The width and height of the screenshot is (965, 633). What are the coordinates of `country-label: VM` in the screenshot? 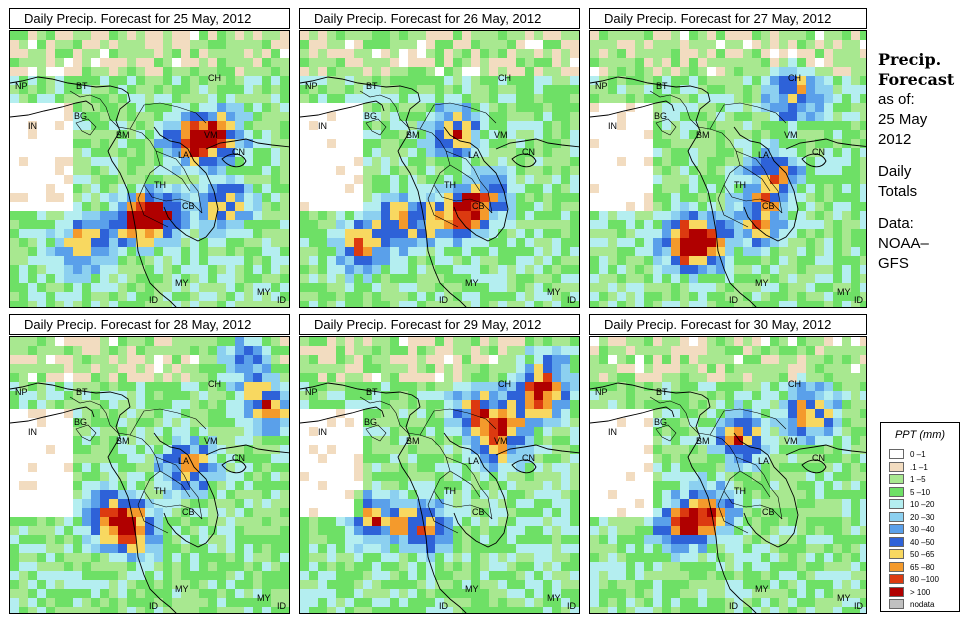 It's located at (501, 441).